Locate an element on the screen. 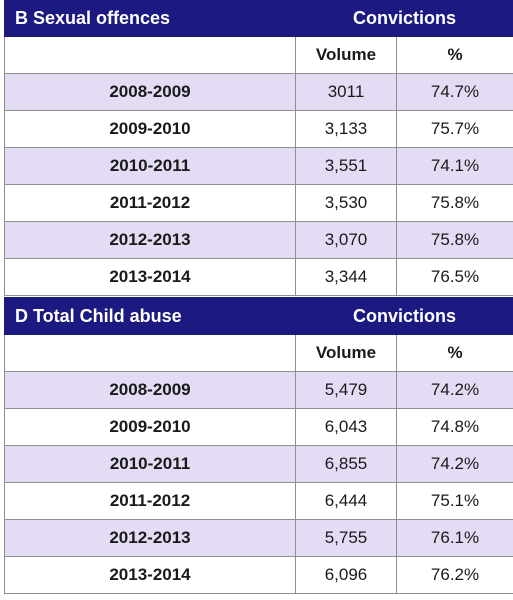  volume-cell: 3011 is located at coordinates (346, 92).